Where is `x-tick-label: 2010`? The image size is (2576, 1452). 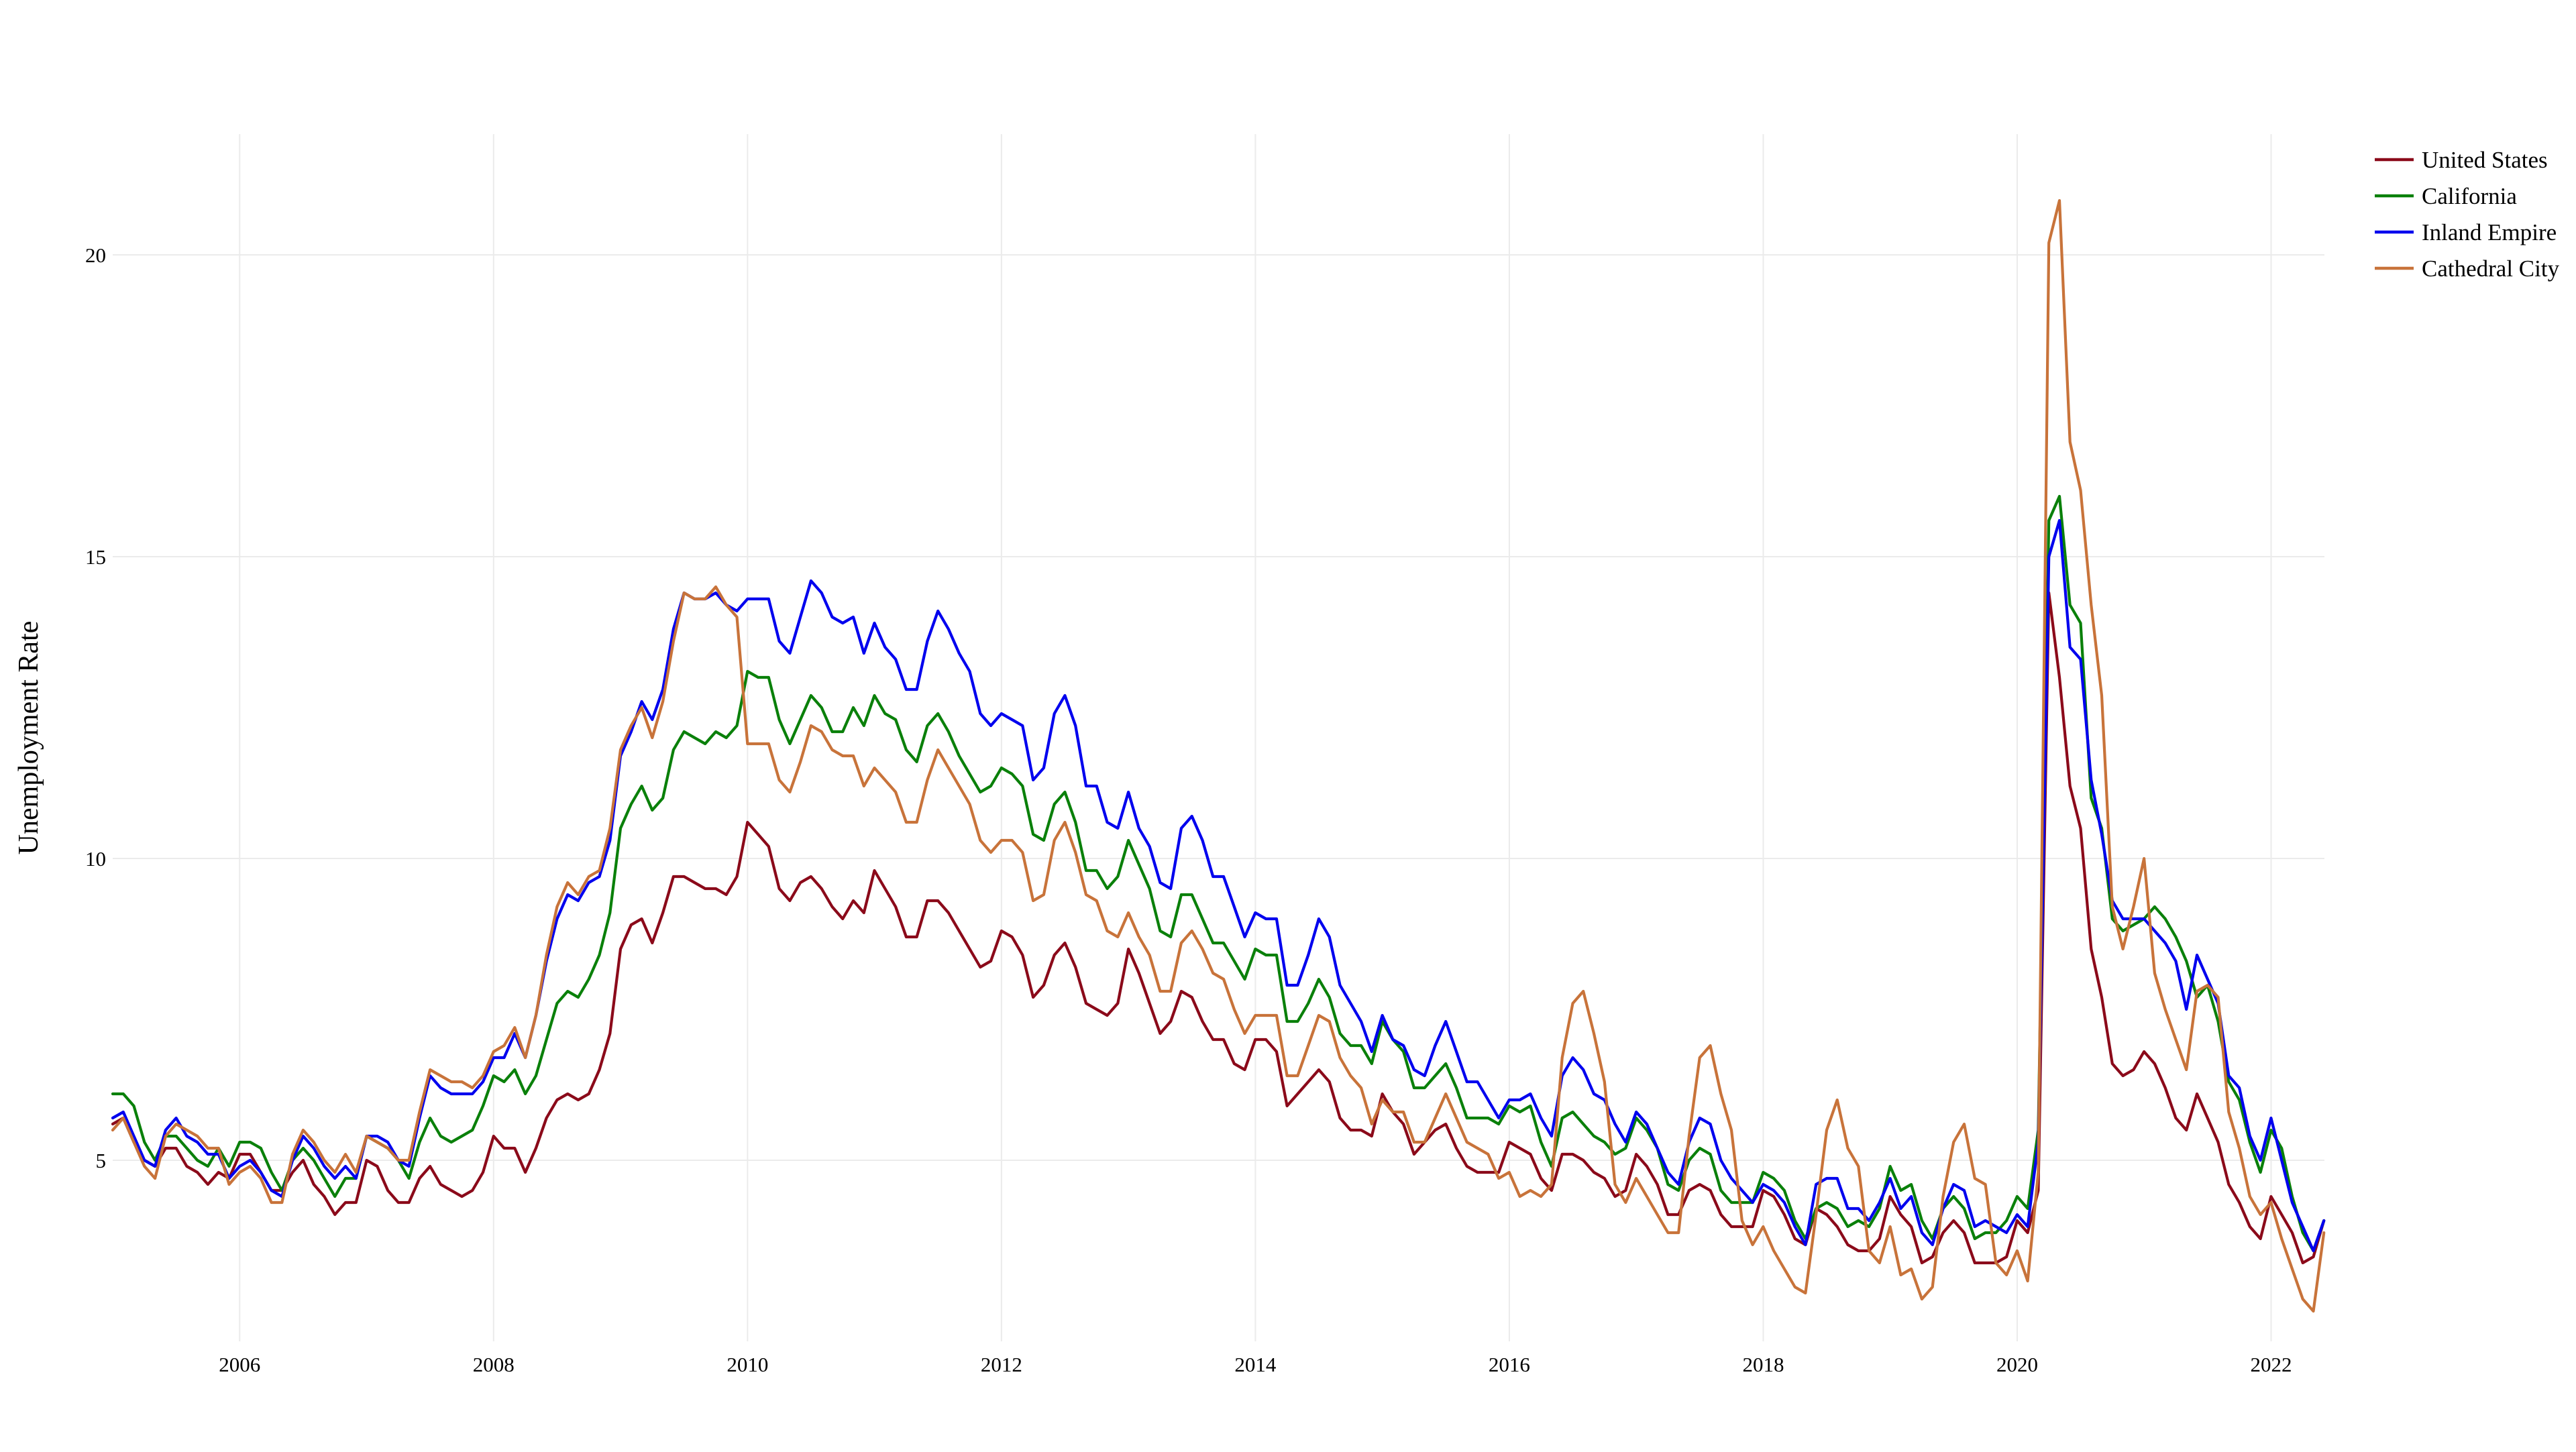 x-tick-label: 2010 is located at coordinates (747, 1364).